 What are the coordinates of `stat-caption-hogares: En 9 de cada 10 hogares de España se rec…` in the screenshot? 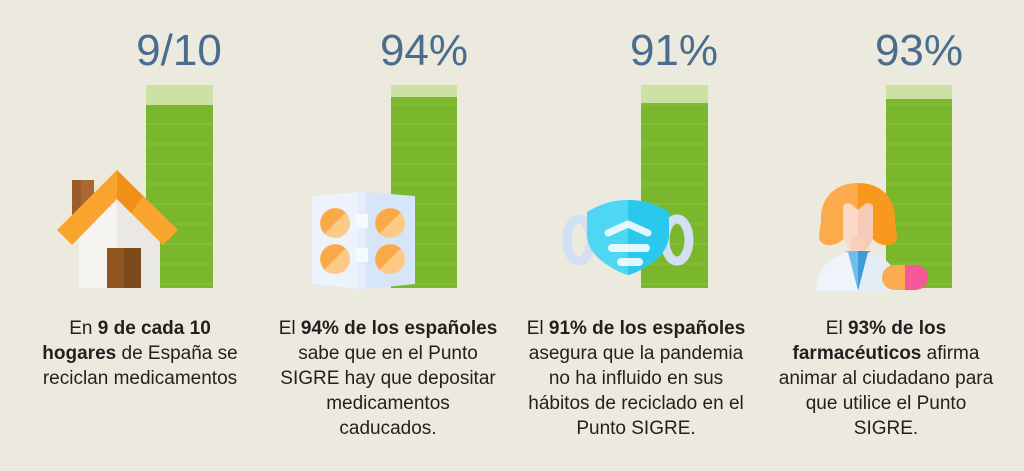 It's located at (140, 353).